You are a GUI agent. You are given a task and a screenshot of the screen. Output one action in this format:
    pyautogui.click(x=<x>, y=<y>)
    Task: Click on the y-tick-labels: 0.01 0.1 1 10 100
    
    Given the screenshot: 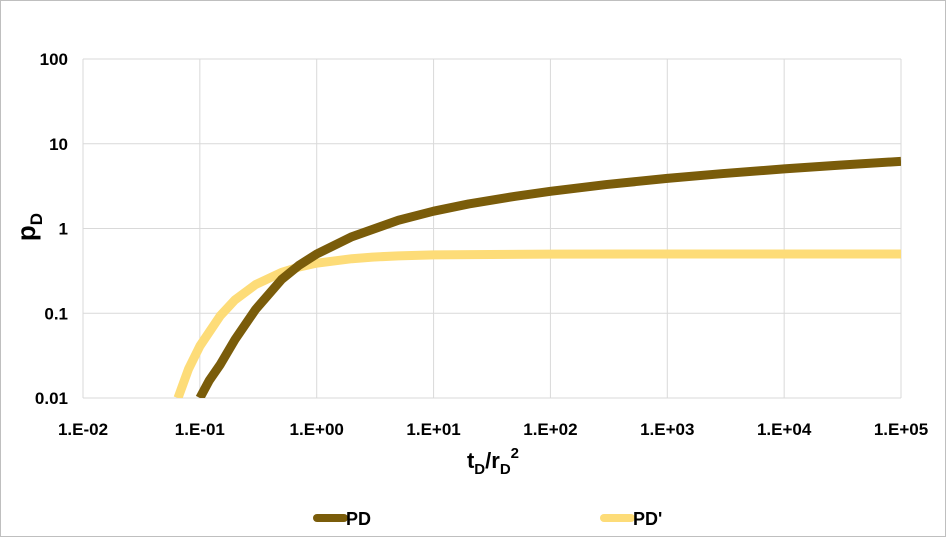 What is the action you would take?
    pyautogui.click(x=51, y=229)
    